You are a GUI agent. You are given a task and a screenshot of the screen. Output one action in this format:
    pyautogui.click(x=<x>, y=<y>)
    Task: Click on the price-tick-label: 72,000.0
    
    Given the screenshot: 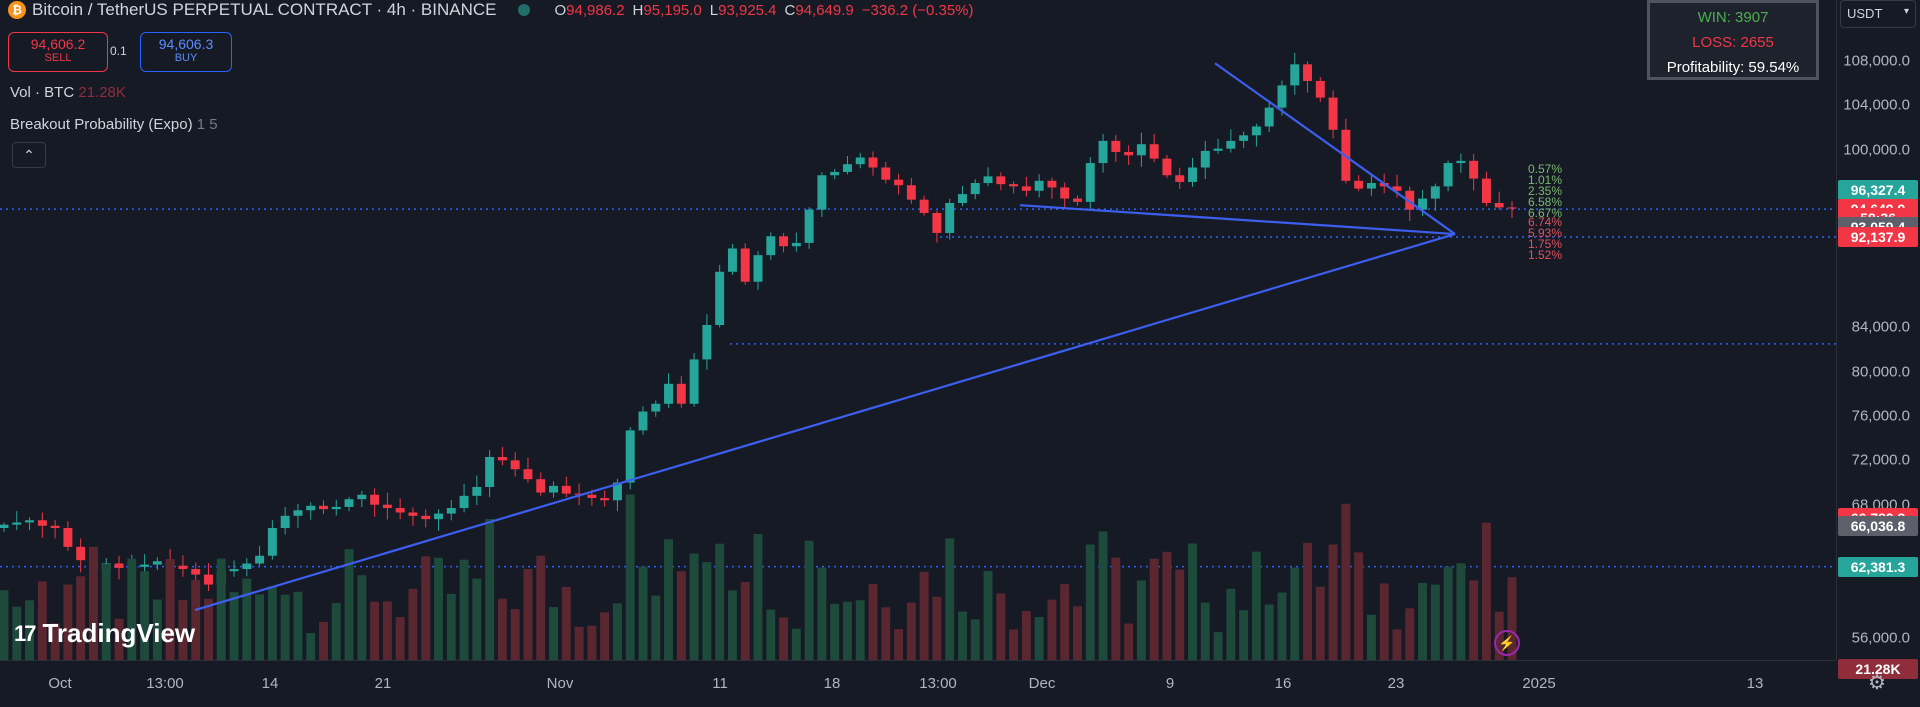 What is the action you would take?
    pyautogui.click(x=1880, y=460)
    